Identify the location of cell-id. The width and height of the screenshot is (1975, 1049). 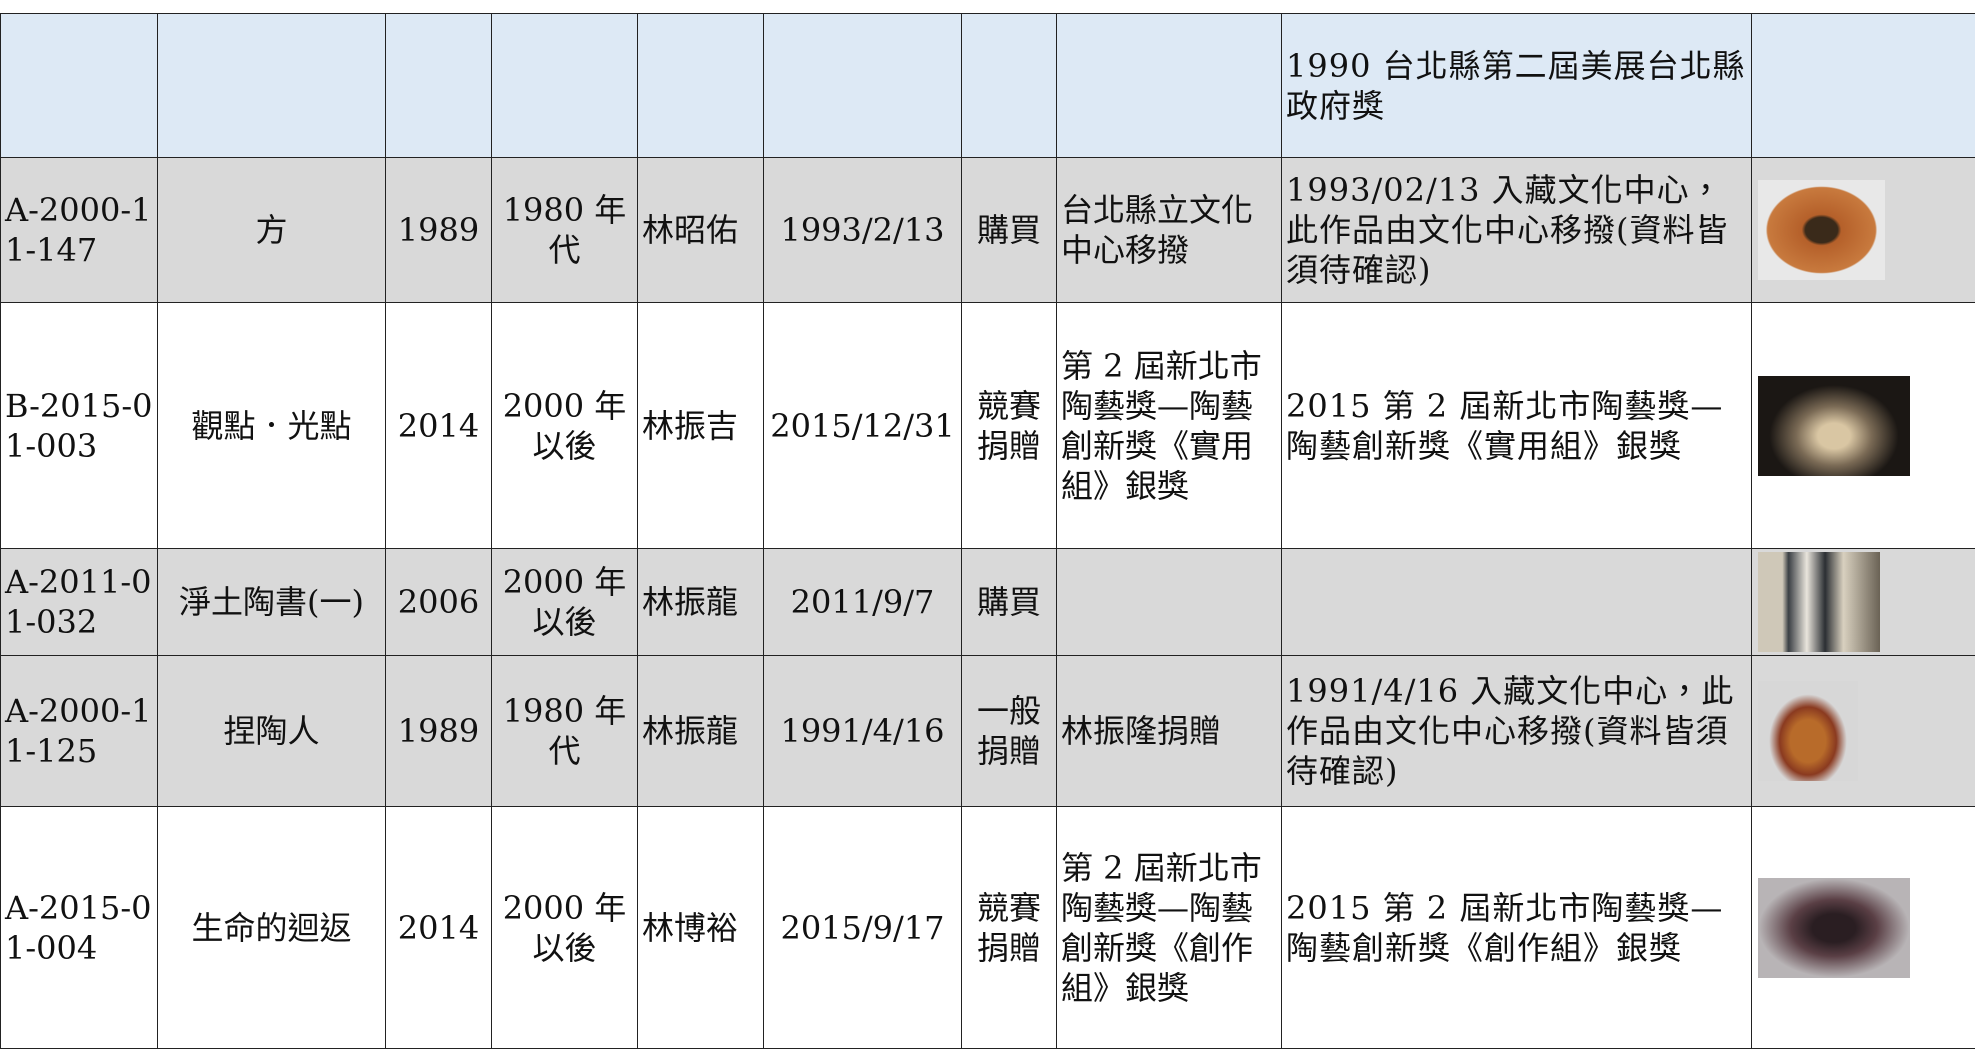
(79, 86).